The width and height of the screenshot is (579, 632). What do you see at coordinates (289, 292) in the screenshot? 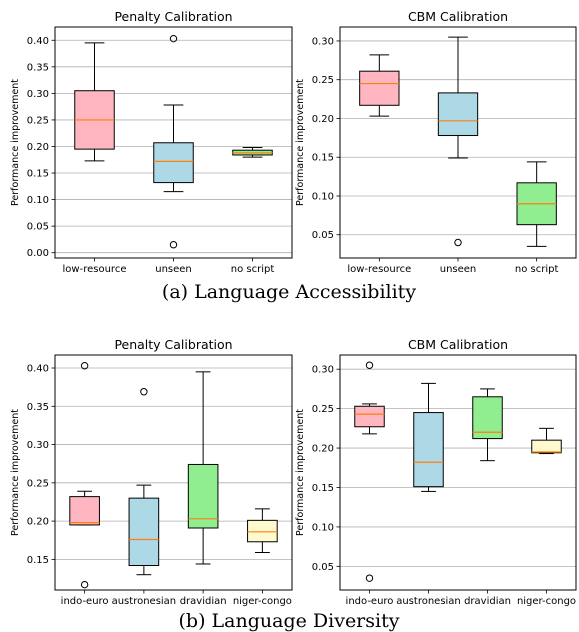
I see `caption-a: (a) Language Accessibility` at bounding box center [289, 292].